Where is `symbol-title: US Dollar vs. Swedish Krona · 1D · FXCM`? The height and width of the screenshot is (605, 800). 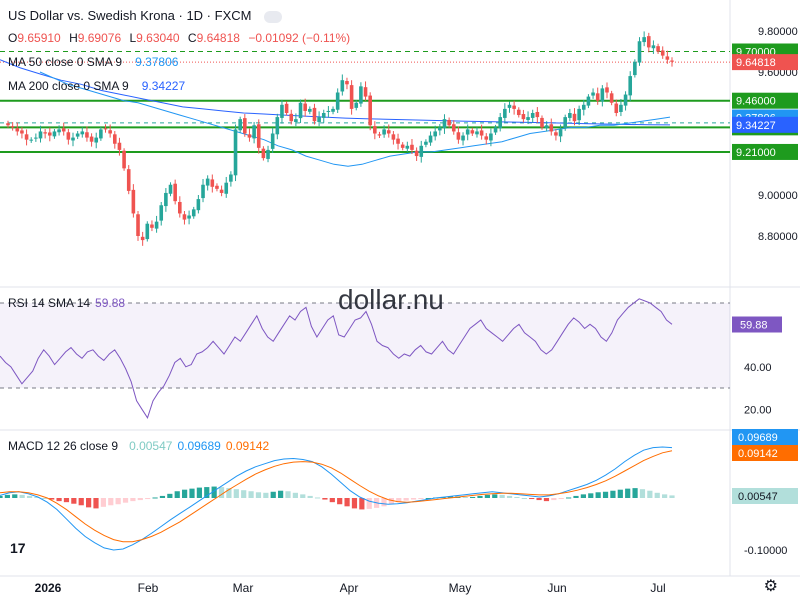
symbol-title: US Dollar vs. Swedish Krona · 1D · FXCM is located at coordinates (130, 15).